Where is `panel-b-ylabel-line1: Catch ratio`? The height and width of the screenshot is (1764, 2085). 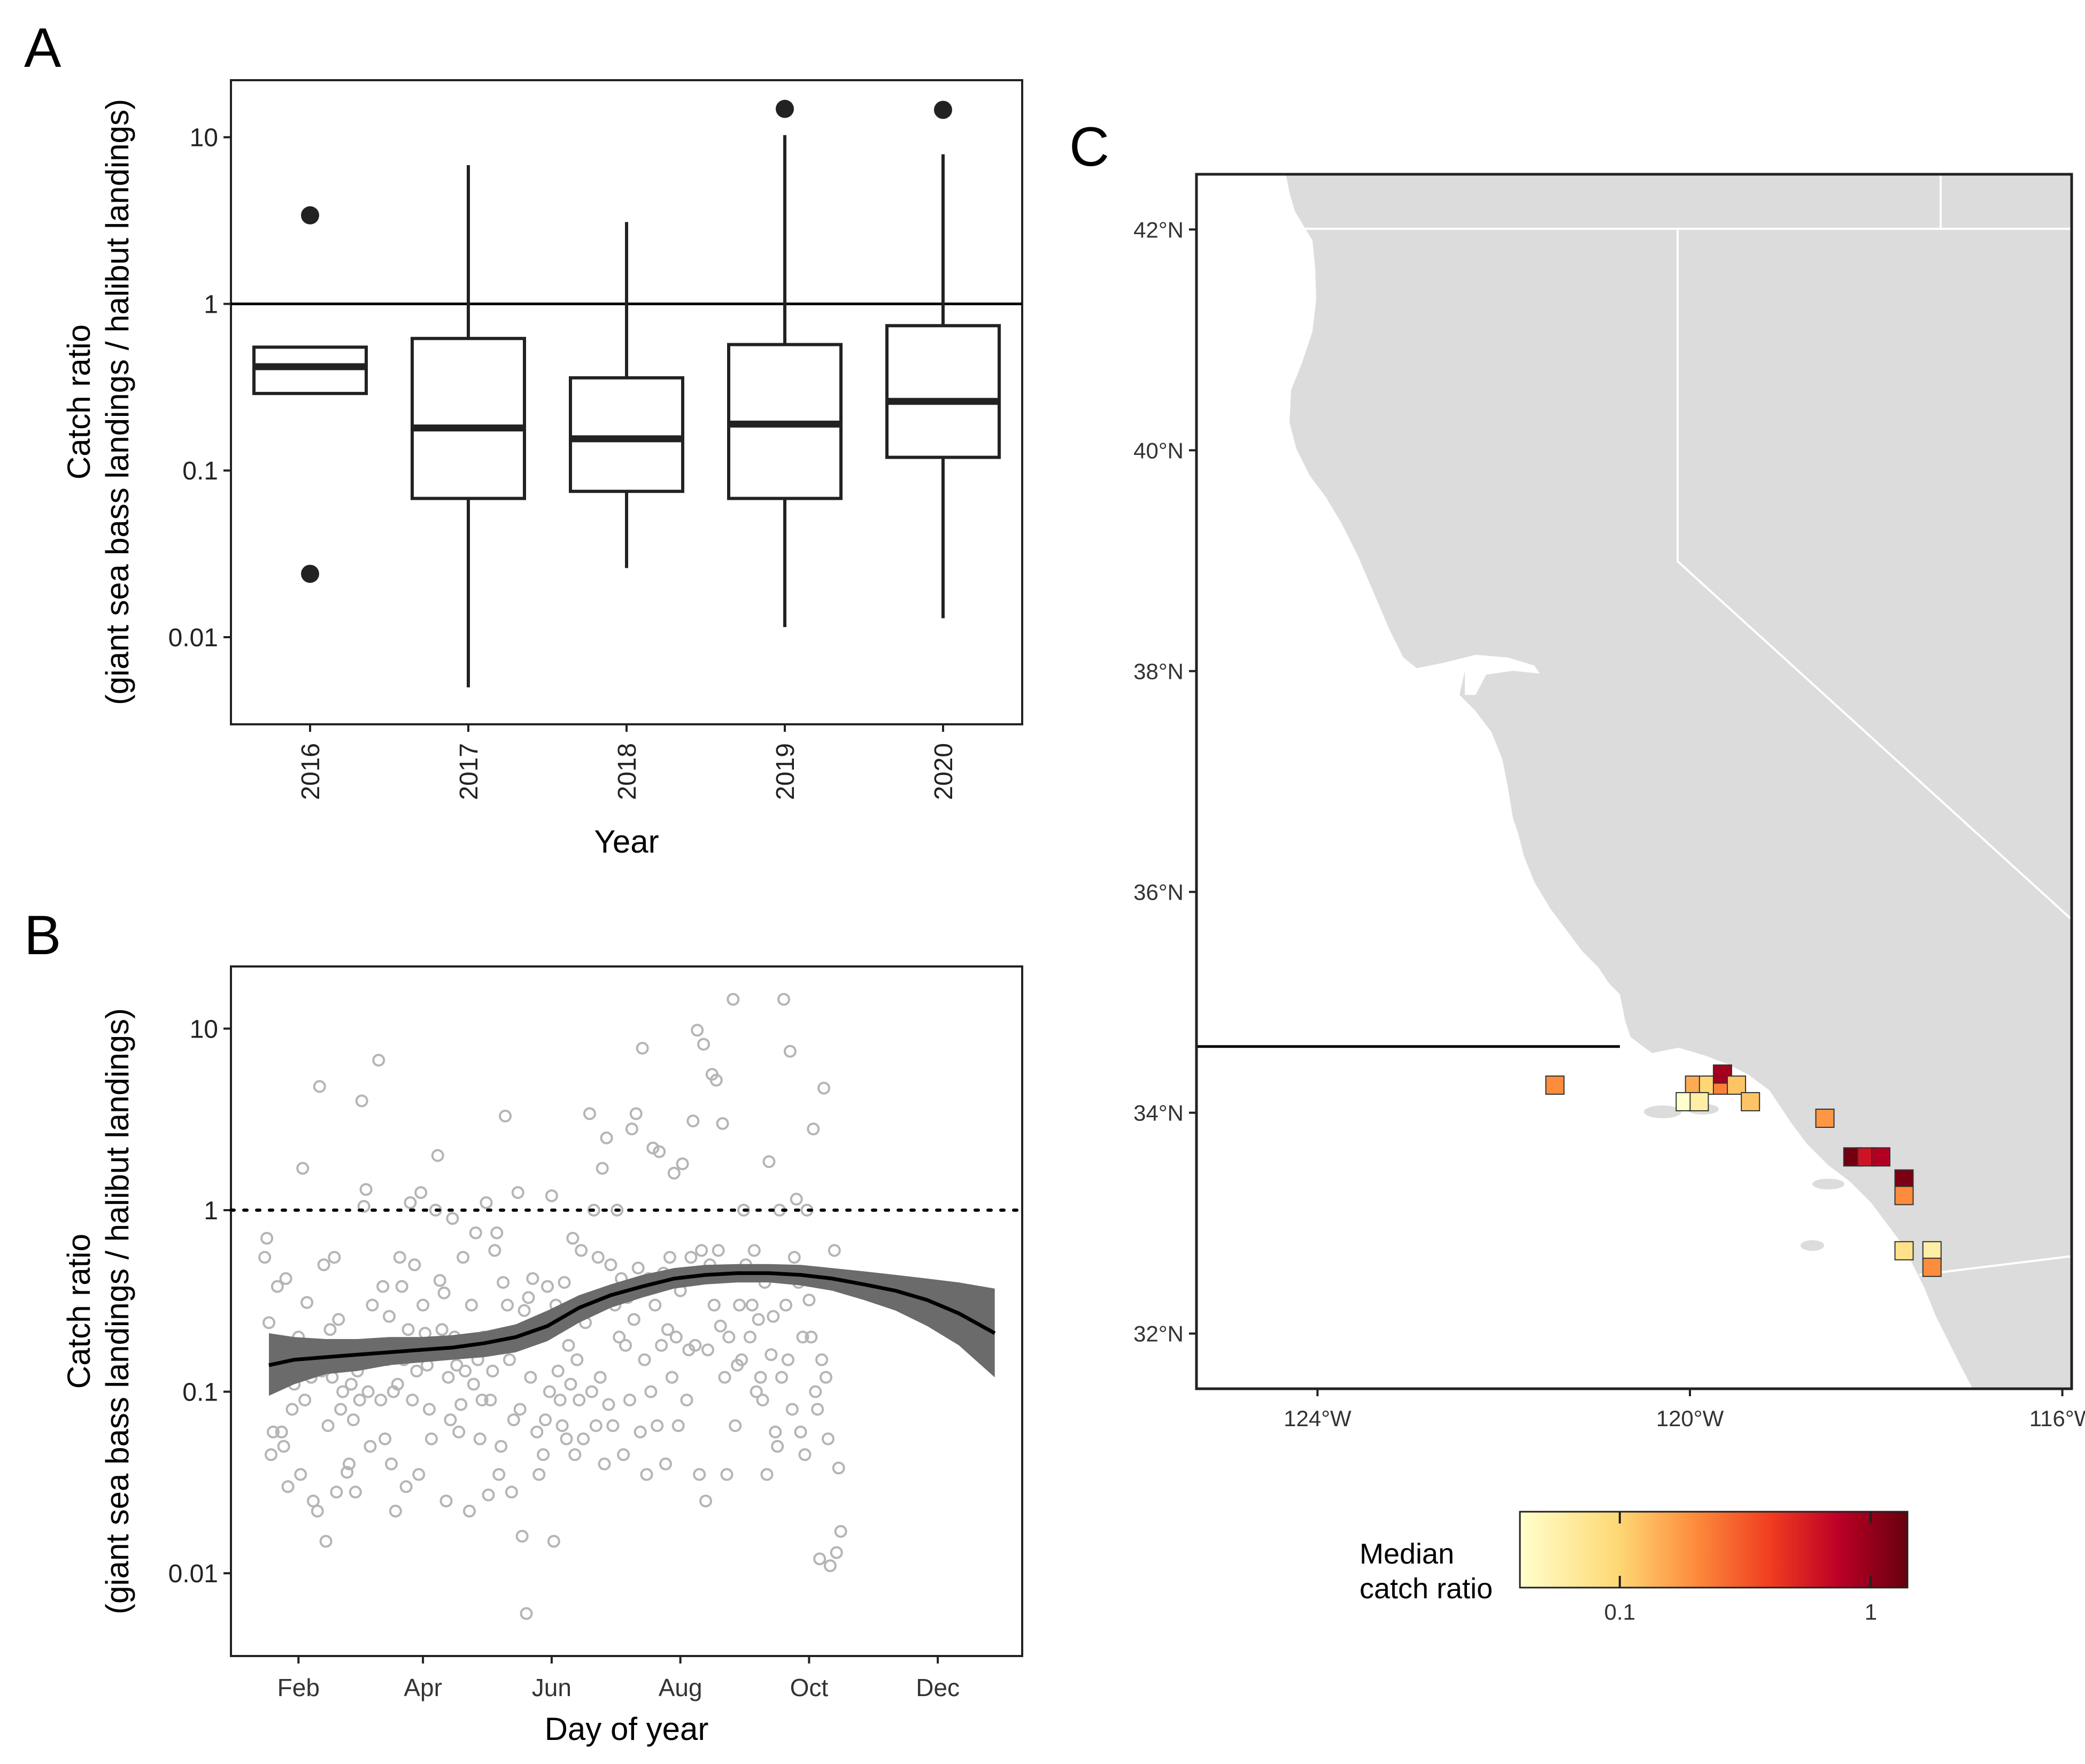
panel-b-ylabel-line1: Catch ratio is located at coordinates (79, 1311).